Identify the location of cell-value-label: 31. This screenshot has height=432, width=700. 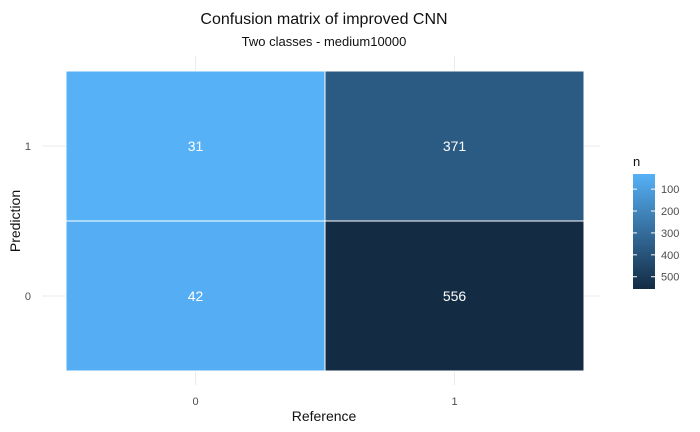
(196, 146).